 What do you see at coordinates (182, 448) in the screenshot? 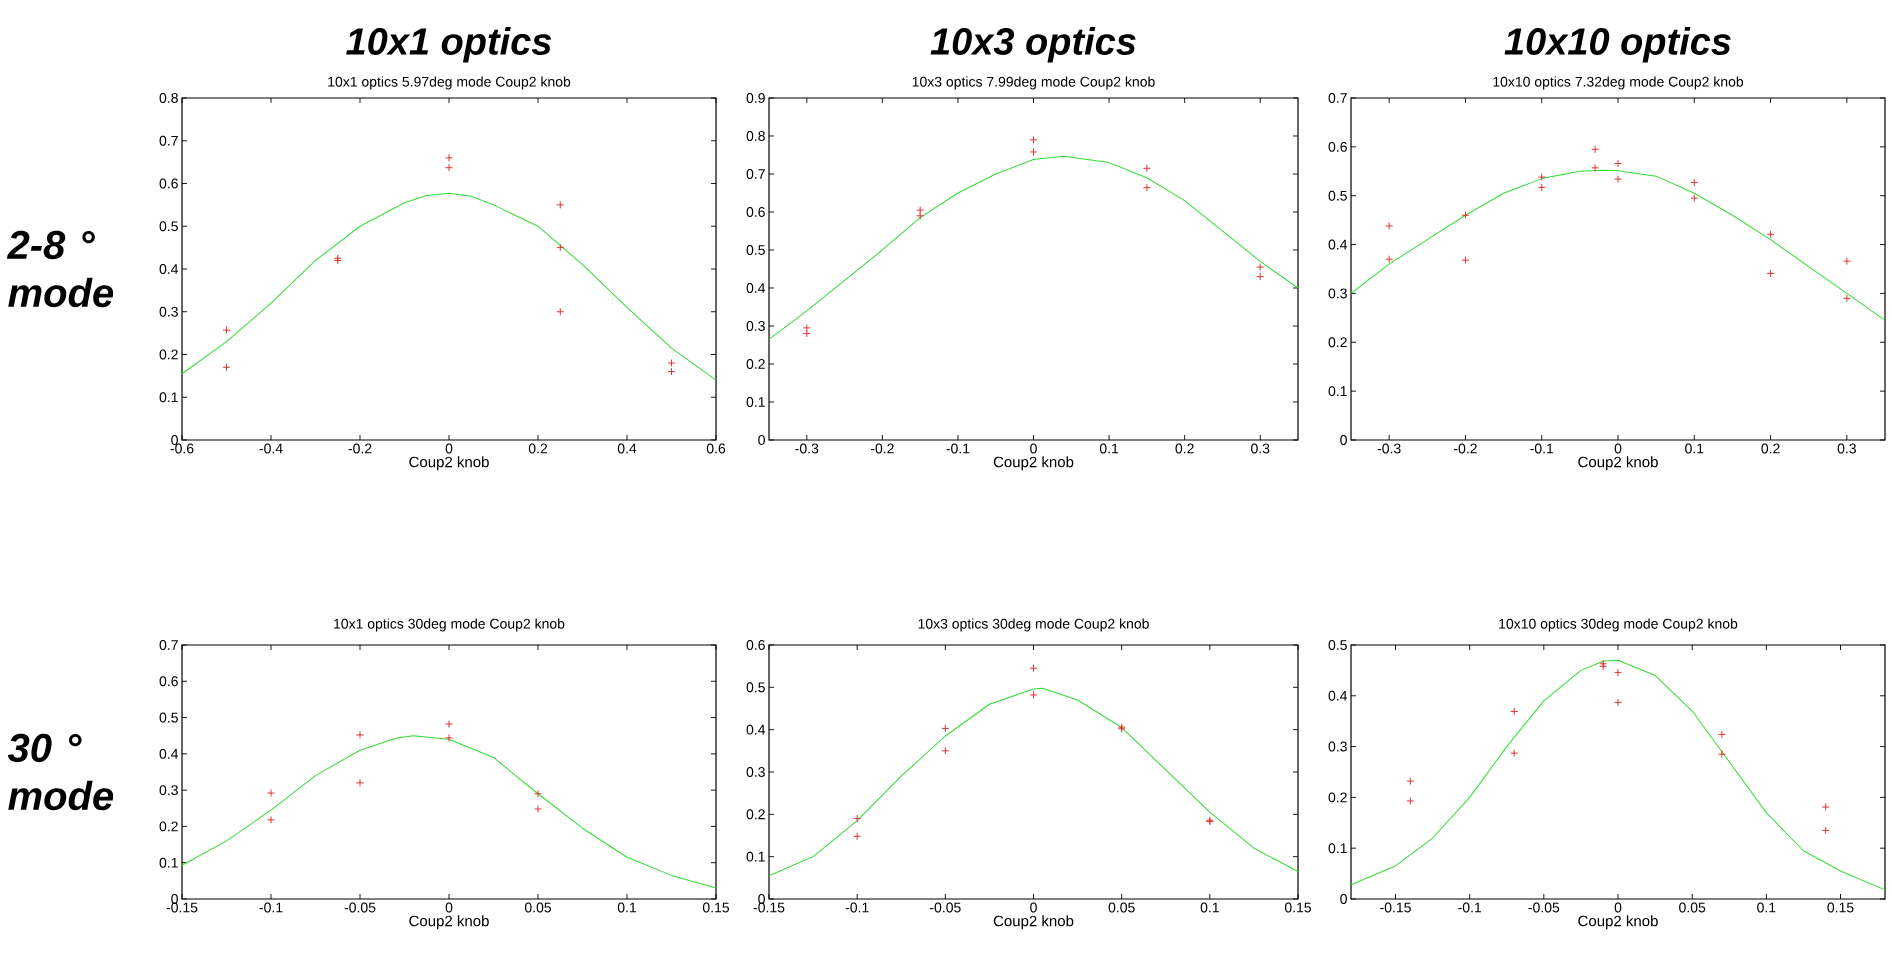
I see `x-tick-label: -0.6` at bounding box center [182, 448].